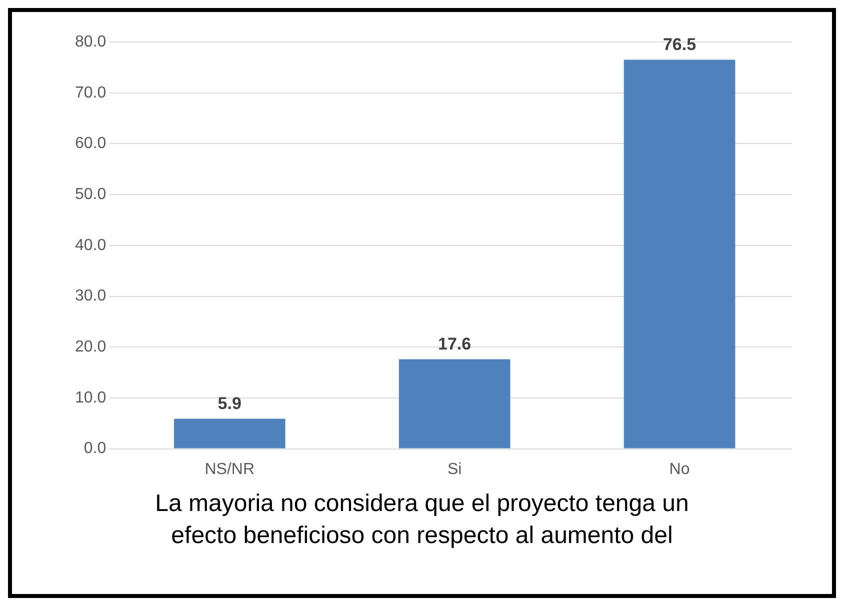  I want to click on text: La mayoria no considera que el proyecto tenga un efecto beneficioso con respecto al aumento del, so click(422, 520).